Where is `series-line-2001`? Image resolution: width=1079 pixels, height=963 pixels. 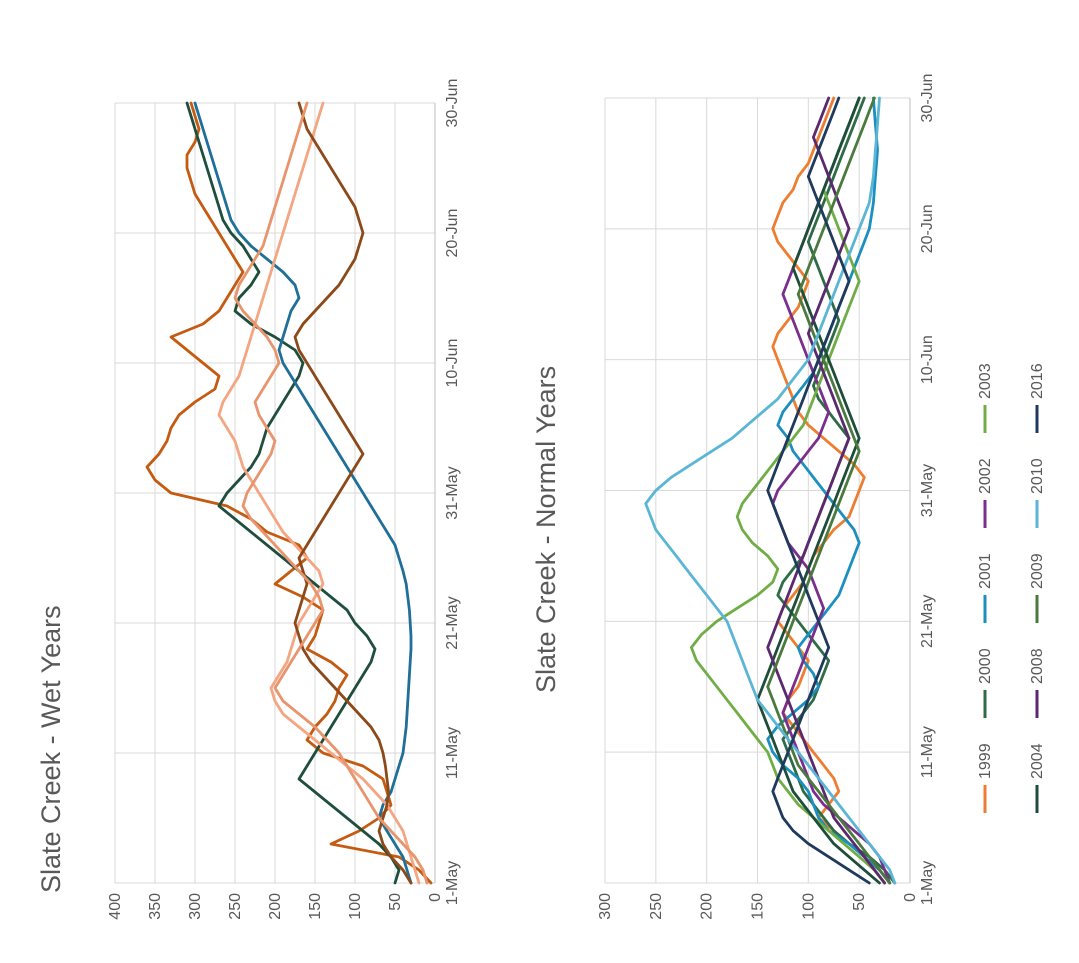
series-line-2001 is located at coordinates (829, 490).